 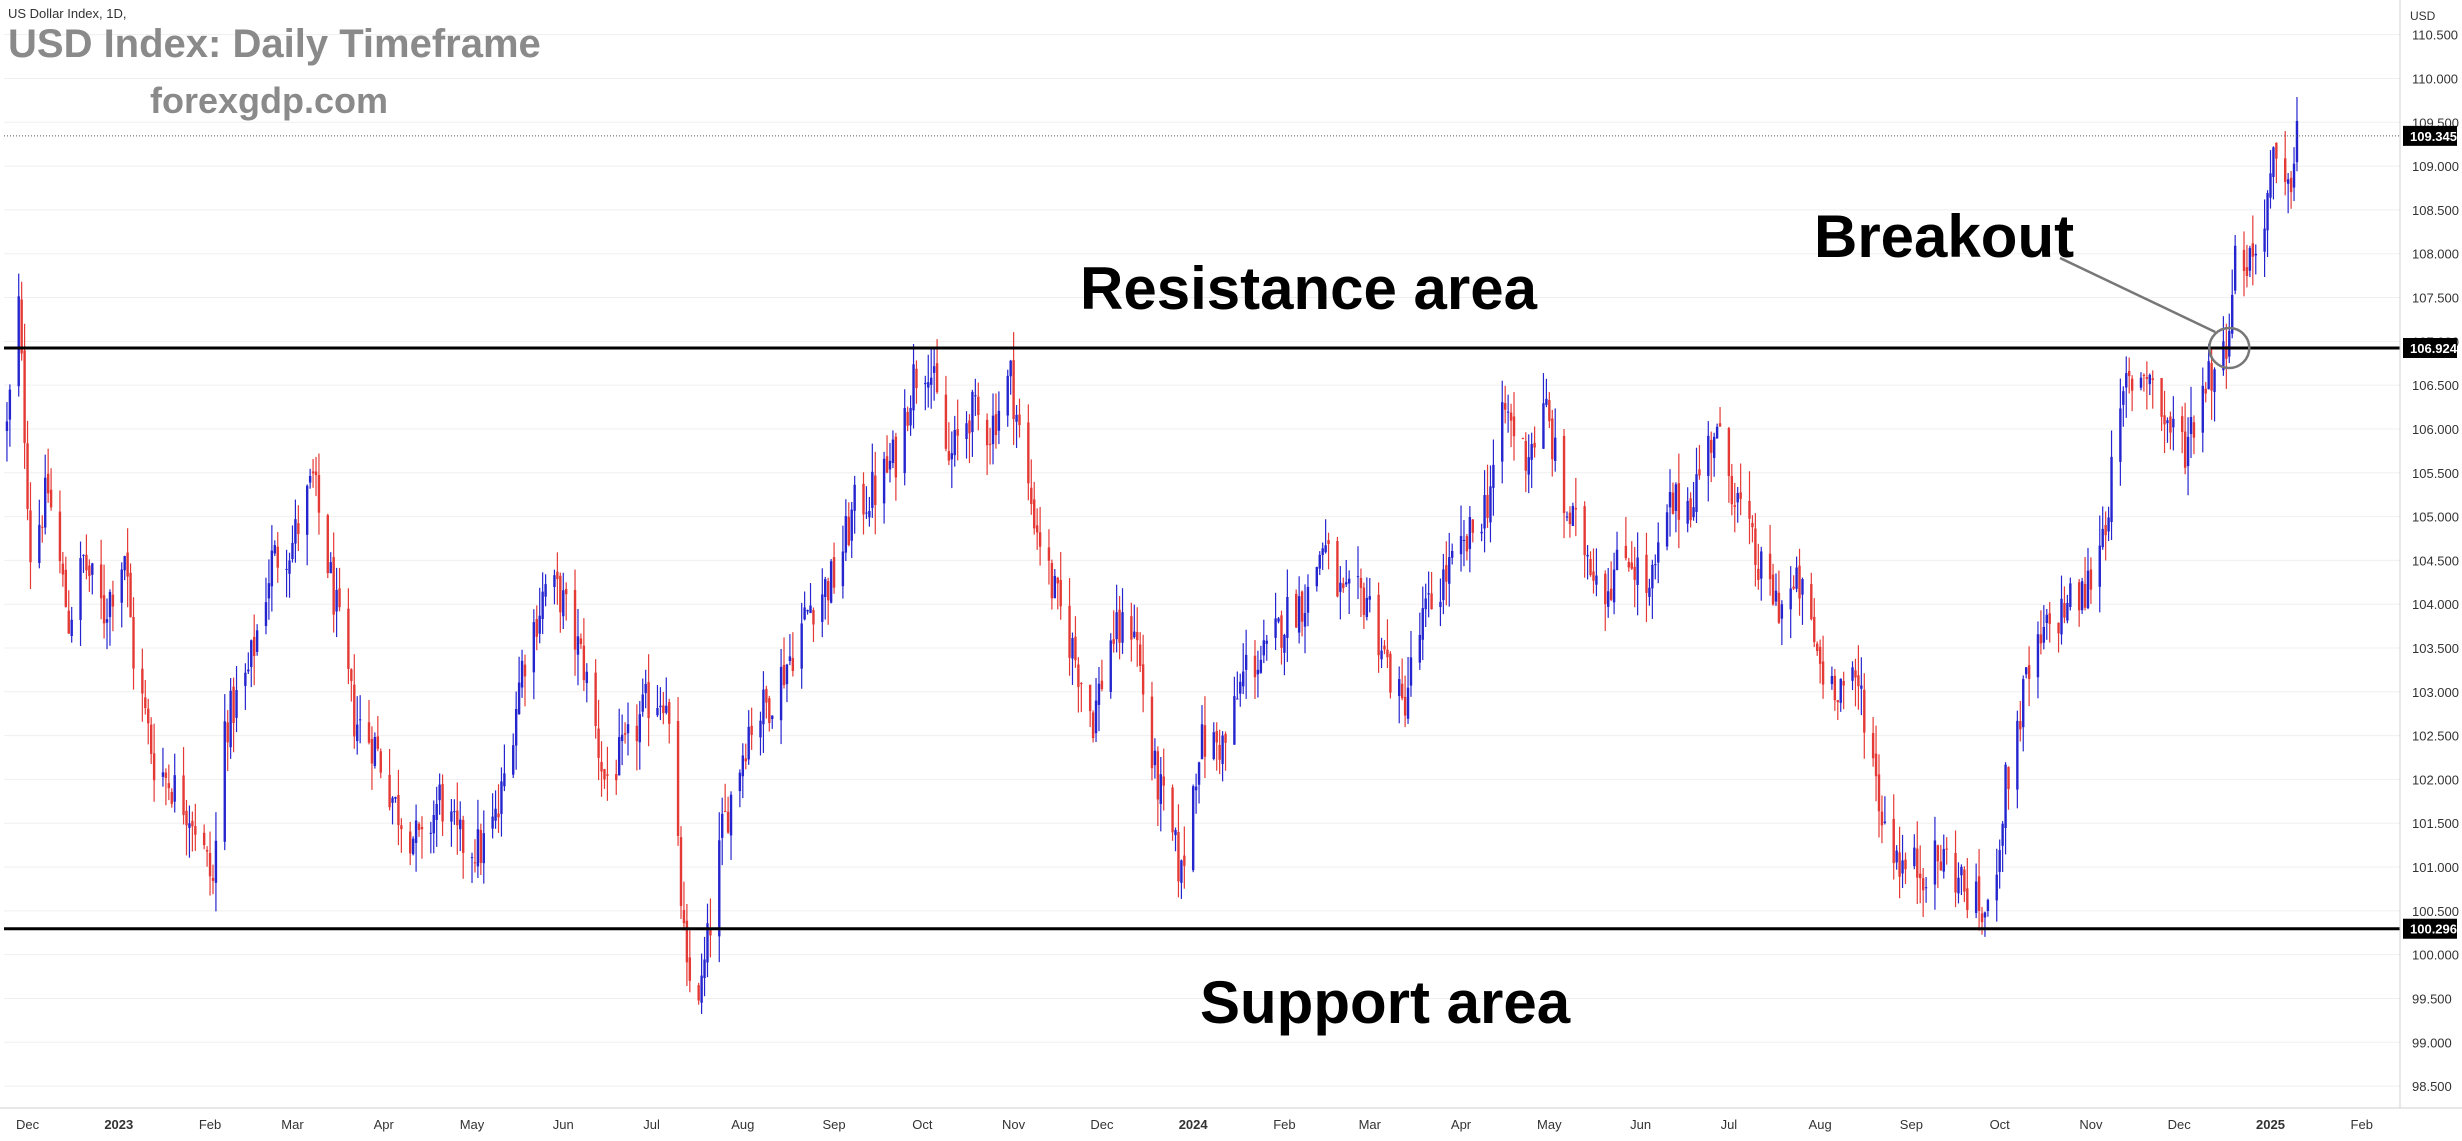 I want to click on chart-subtitle: forexgdp.com, so click(x=269, y=100).